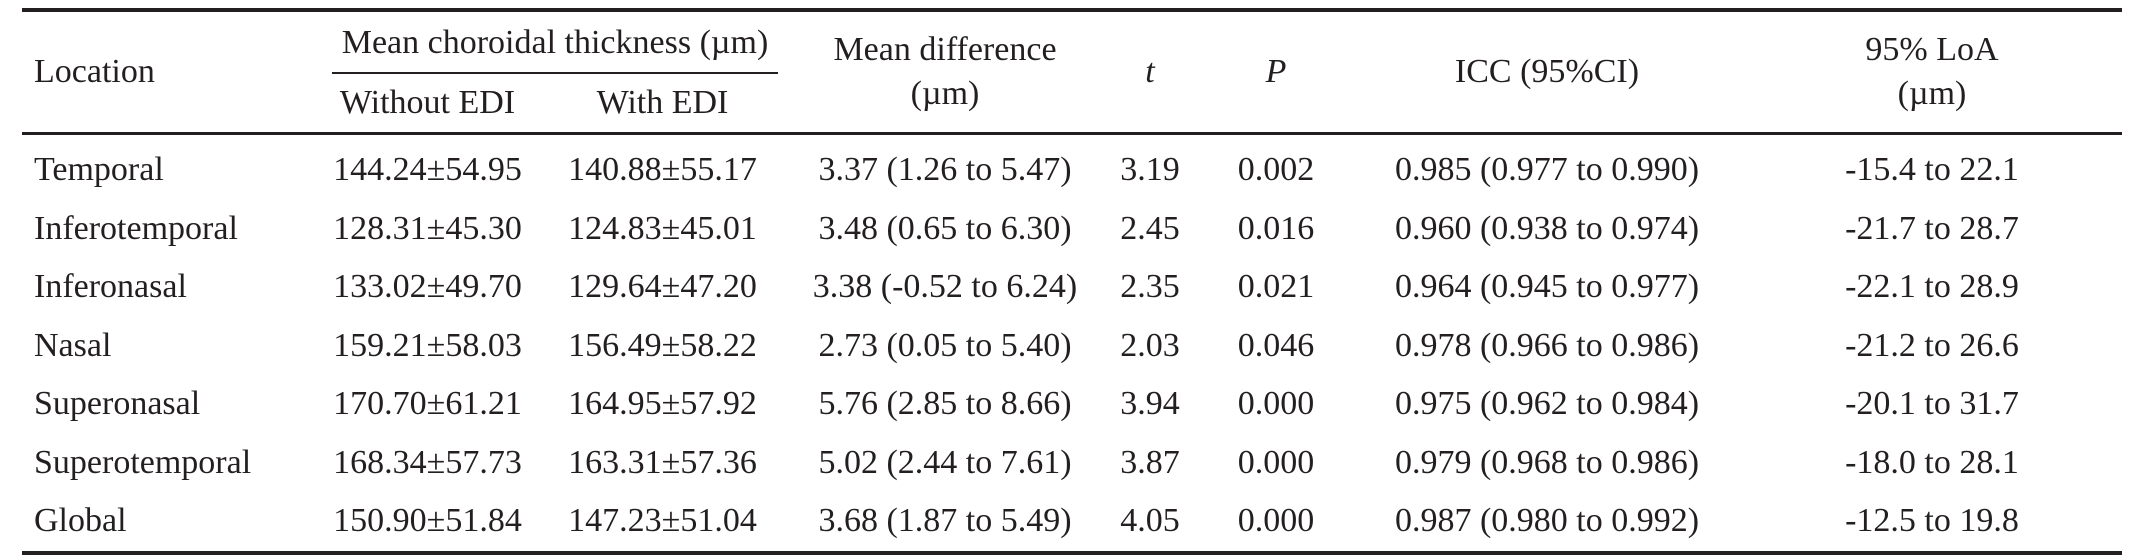 The width and height of the screenshot is (2143, 555). I want to click on cell-mean-difference: 2.73 (0.05 to 5.40), so click(945, 345).